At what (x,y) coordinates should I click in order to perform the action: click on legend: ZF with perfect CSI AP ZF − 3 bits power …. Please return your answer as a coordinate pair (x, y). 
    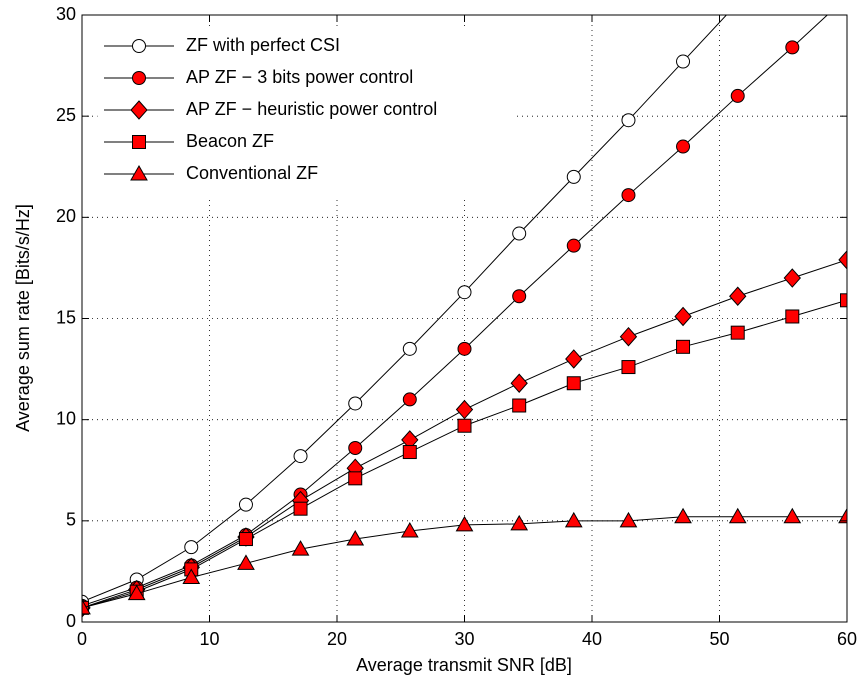
    Looking at the image, I should click on (307, 113).